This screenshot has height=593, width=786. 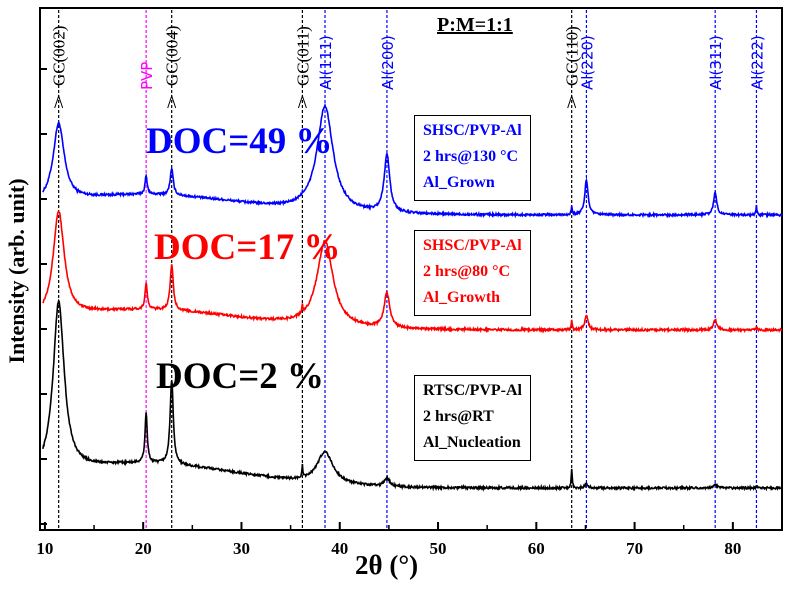 What do you see at coordinates (475, 25) in the screenshot?
I see `ratio-label: P:M=1:1` at bounding box center [475, 25].